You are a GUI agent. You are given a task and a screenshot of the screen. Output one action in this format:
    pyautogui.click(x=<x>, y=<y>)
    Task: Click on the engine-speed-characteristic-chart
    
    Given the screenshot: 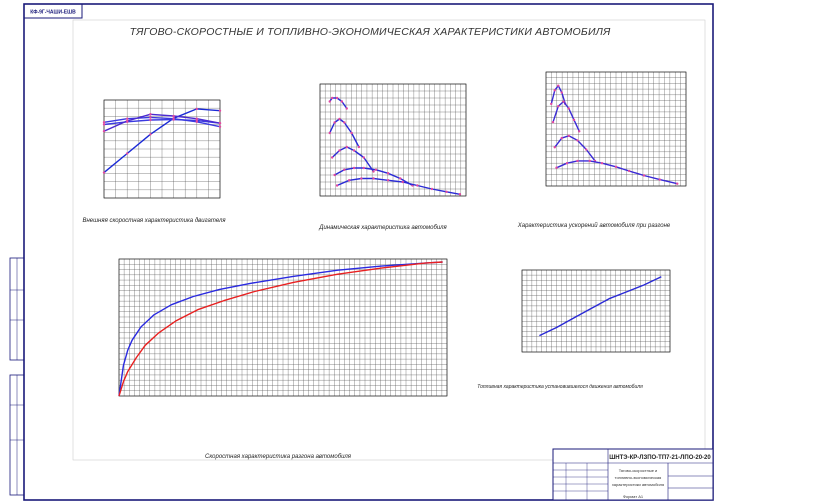 What is the action you would take?
    pyautogui.click(x=162, y=149)
    